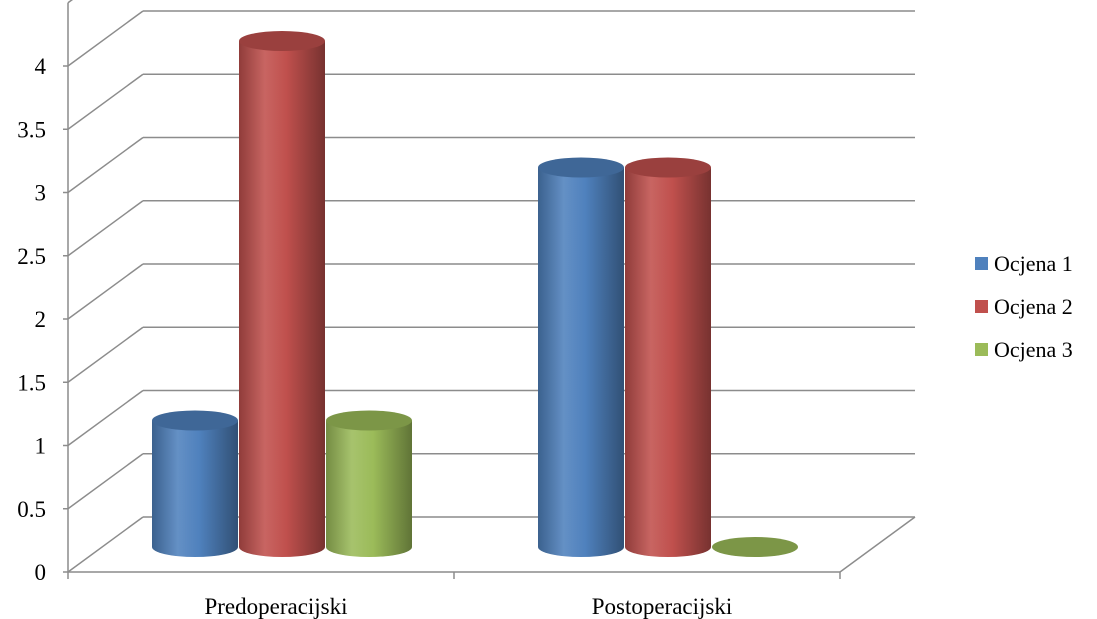 Image resolution: width=1097 pixels, height=619 pixels. Describe the element at coordinates (1033, 306) in the screenshot. I see `legend-label: Ocjena 2` at that location.